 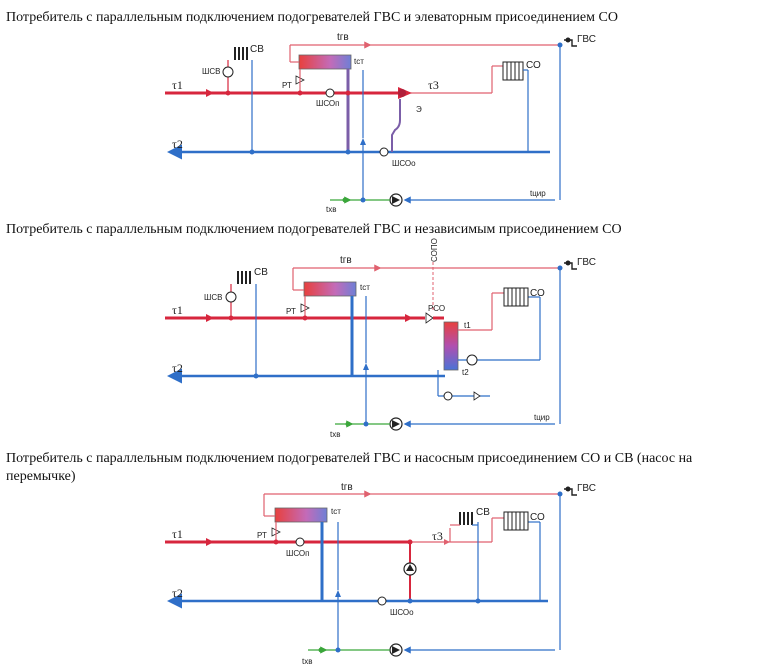 What do you see at coordinates (300, 542) in the screenshot?
I see `d3-washer-shsop-icon` at bounding box center [300, 542].